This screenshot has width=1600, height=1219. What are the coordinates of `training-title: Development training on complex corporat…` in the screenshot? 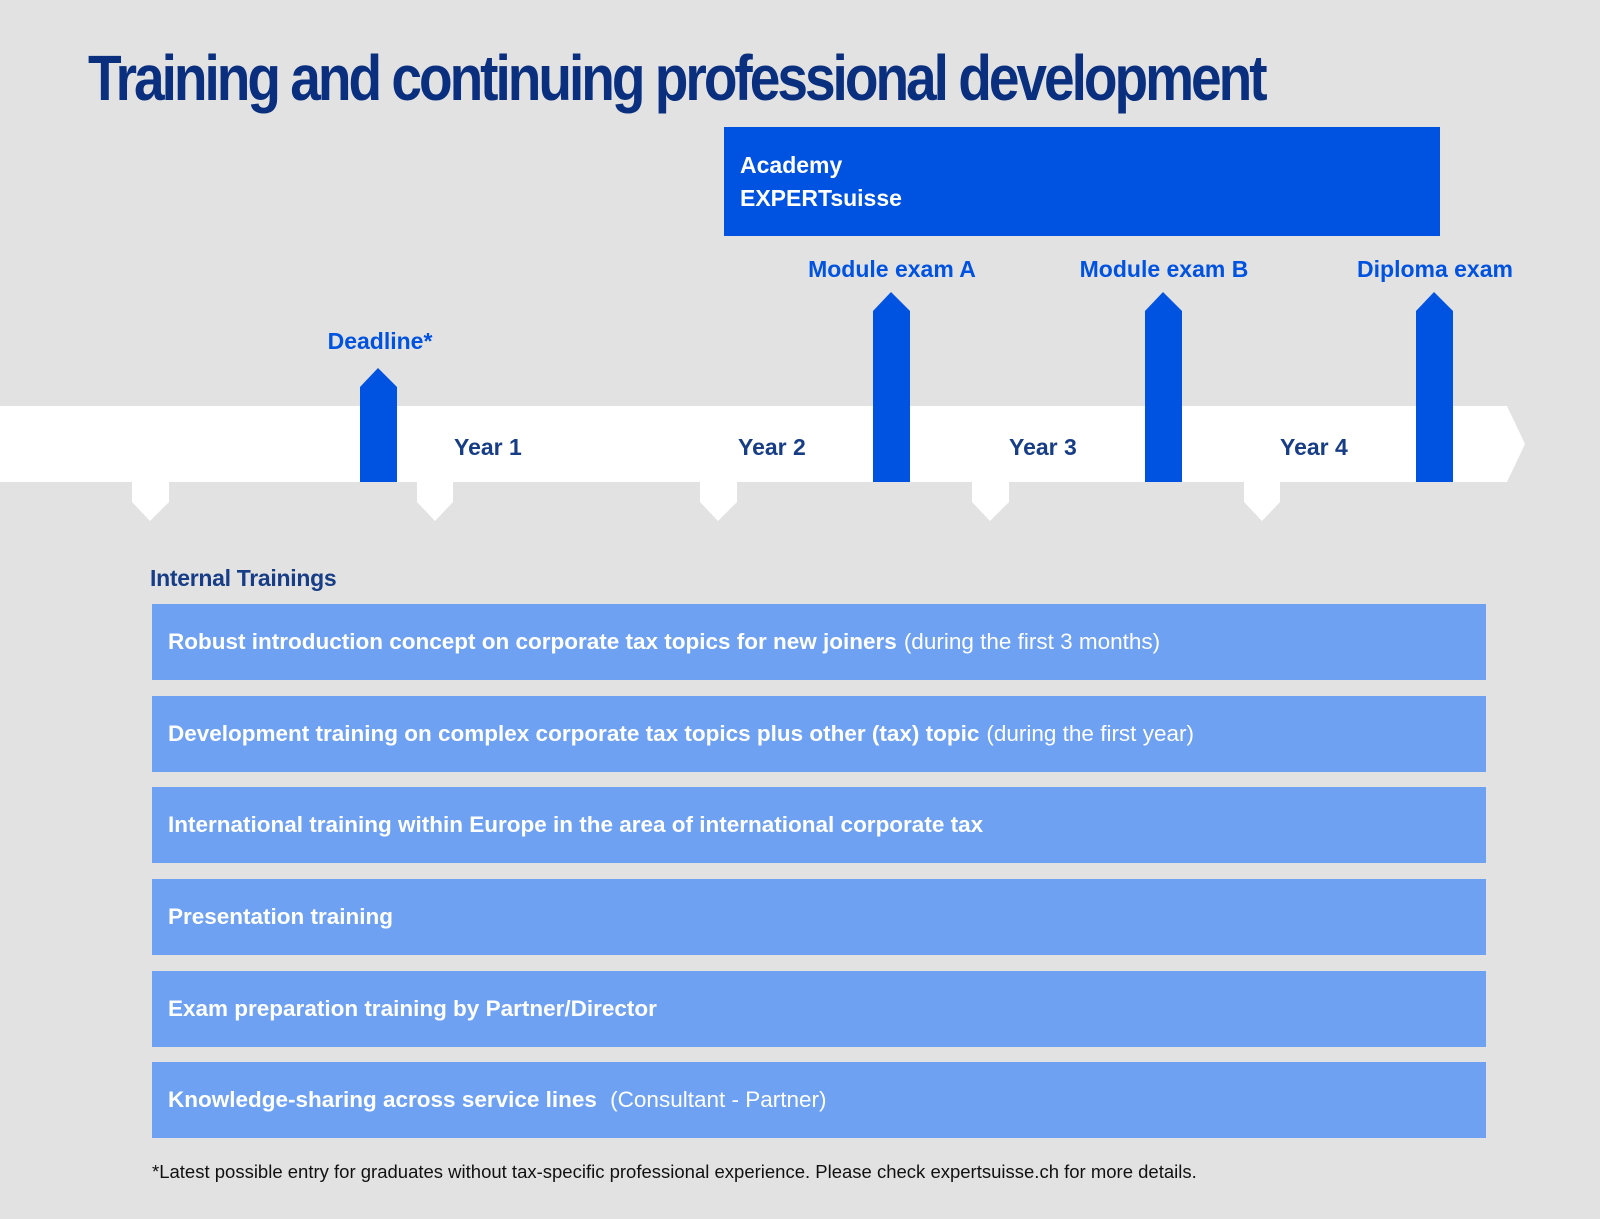 It's located at (574, 733).